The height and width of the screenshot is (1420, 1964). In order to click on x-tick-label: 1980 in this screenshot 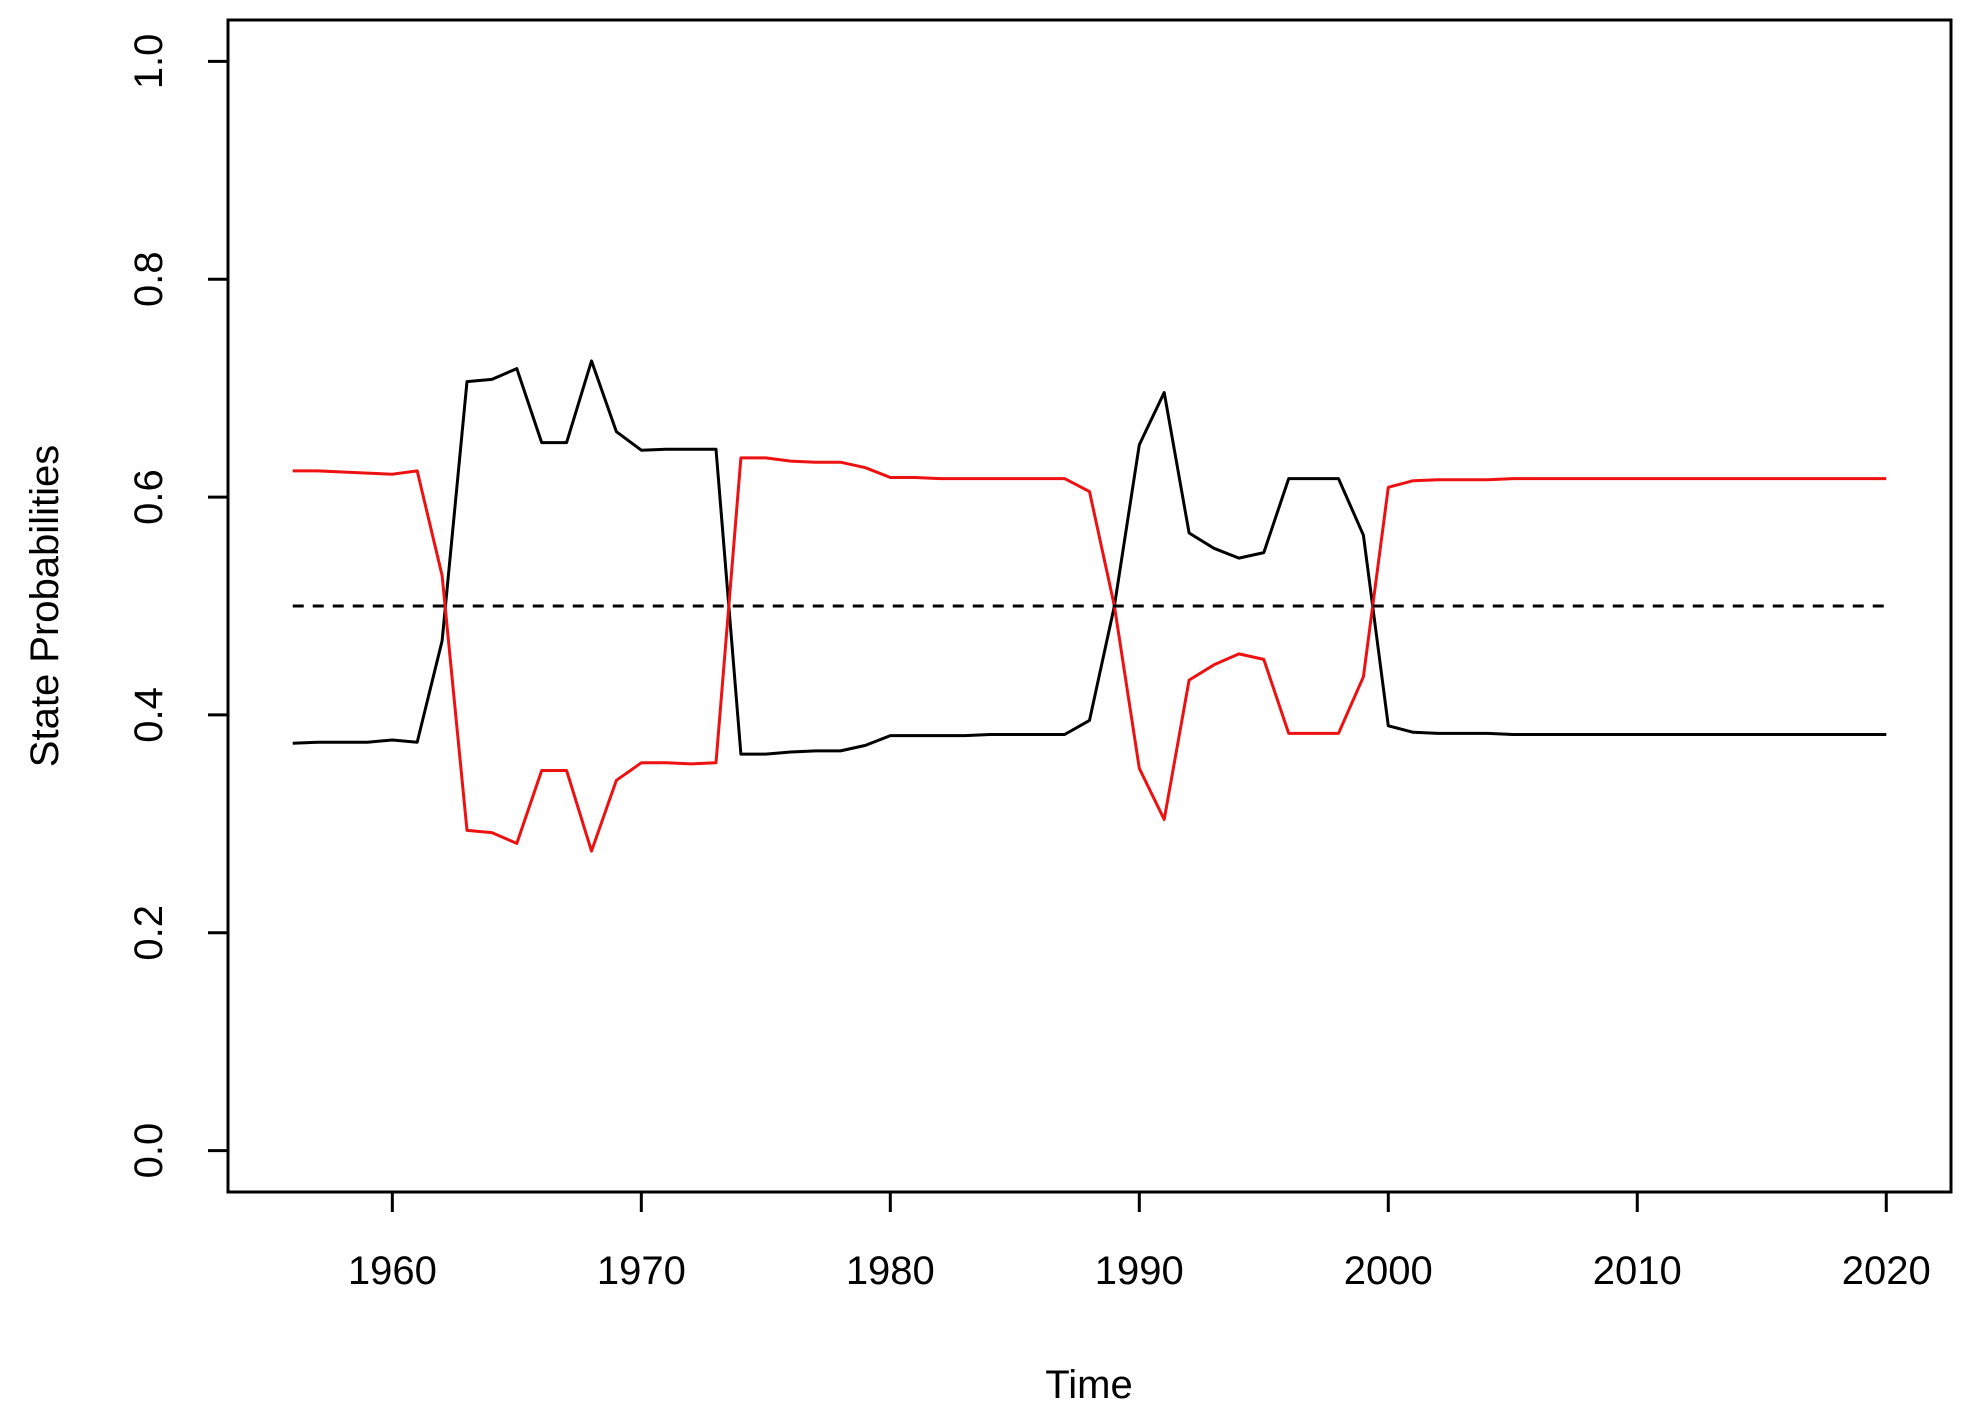, I will do `click(890, 1271)`.